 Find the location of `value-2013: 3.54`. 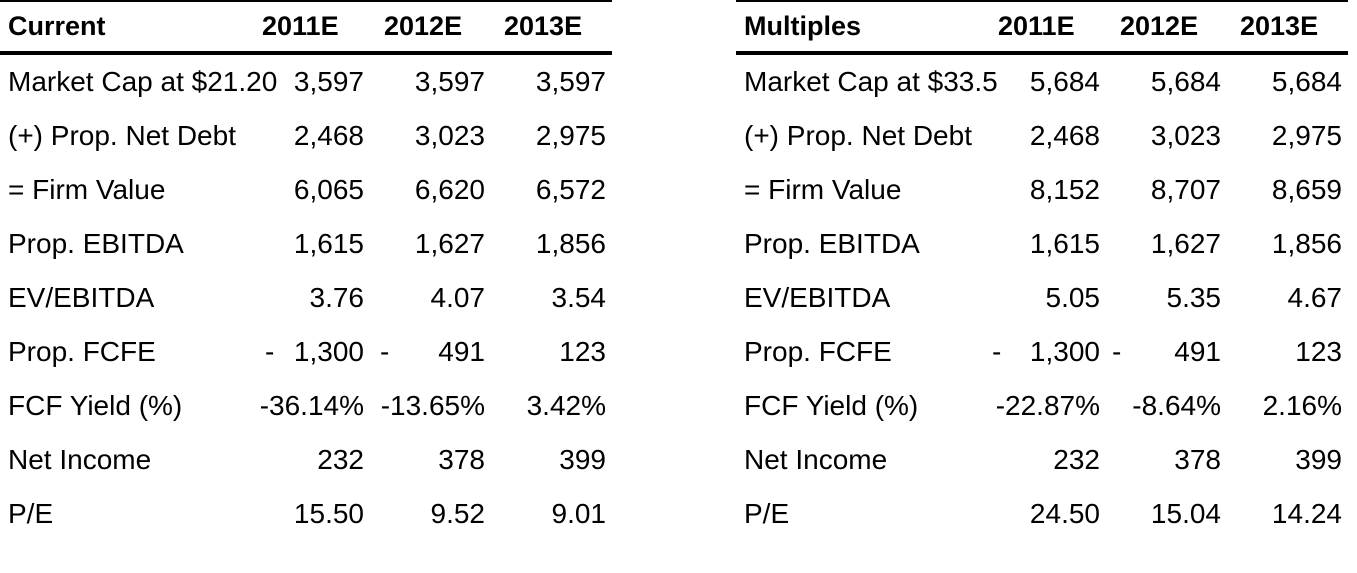

value-2013: 3.54 is located at coordinates (579, 297).